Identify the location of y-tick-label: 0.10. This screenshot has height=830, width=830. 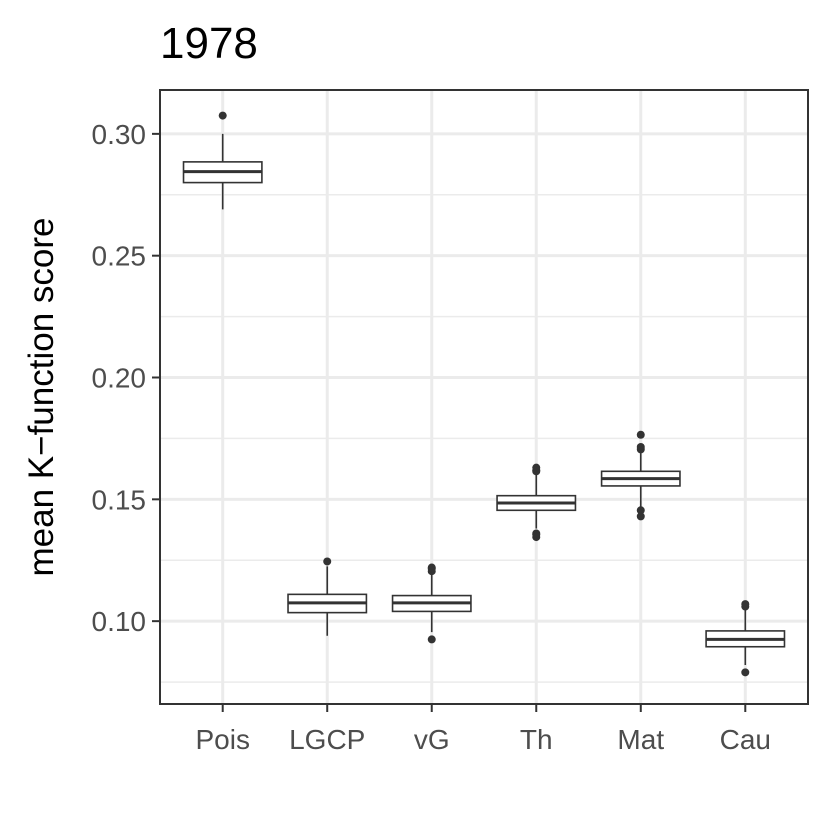
(119, 621).